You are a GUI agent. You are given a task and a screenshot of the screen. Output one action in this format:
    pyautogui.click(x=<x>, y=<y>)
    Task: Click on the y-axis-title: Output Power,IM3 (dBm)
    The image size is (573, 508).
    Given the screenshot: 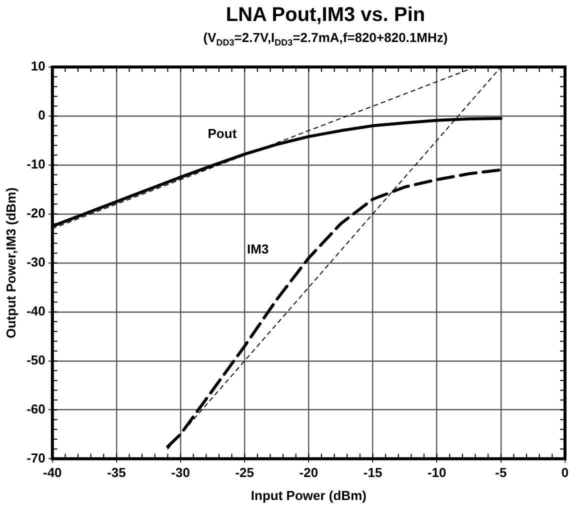 What is the action you would take?
    pyautogui.click(x=10, y=262)
    